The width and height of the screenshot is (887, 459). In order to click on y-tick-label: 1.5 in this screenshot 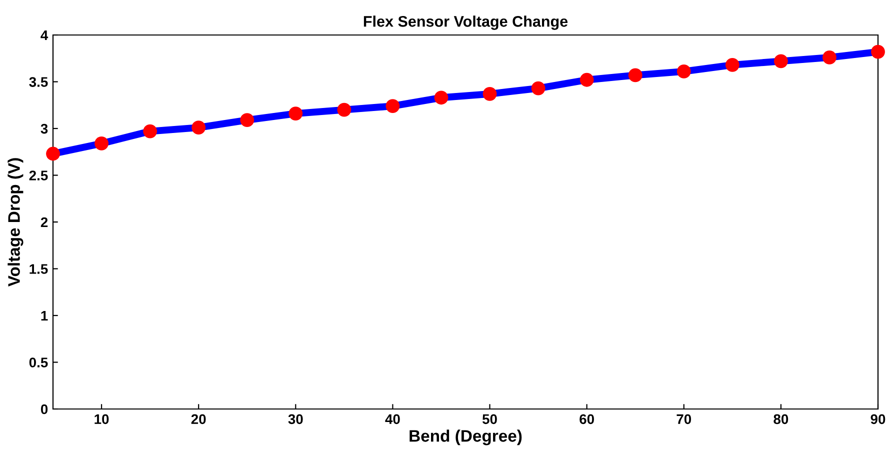, I will do `click(39, 269)`.